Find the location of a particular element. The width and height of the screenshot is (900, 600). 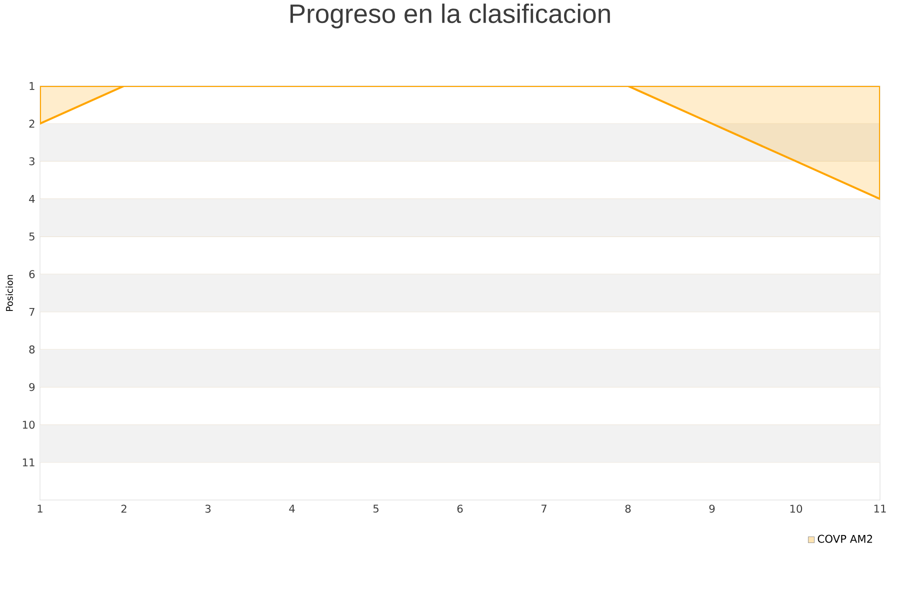

y-tick-label: 1 is located at coordinates (32, 86).